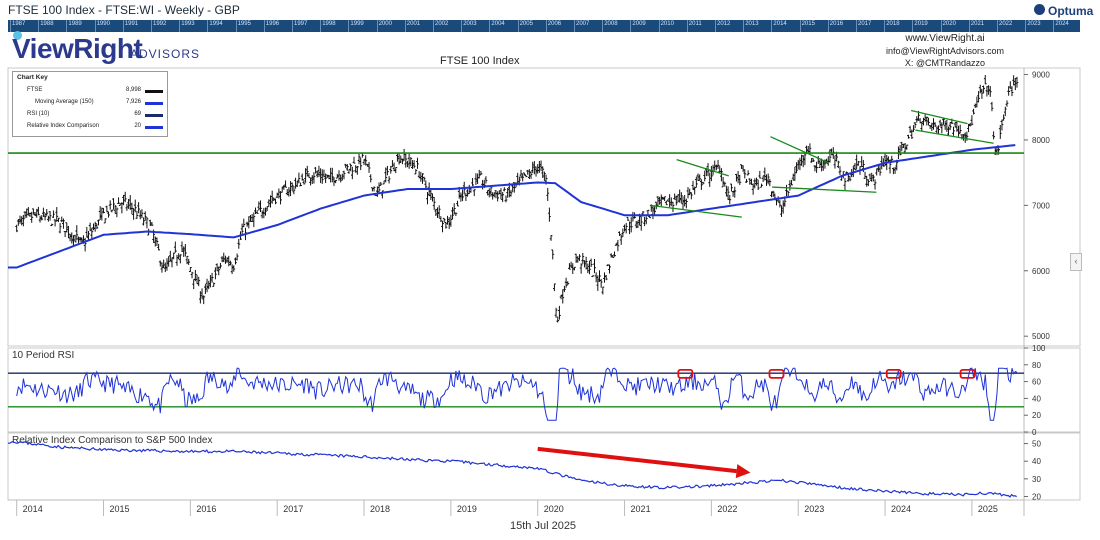 The width and height of the screenshot is (1100, 540). Describe the element at coordinates (272, 24) in the screenshot. I see `timeline-year-label: 1996` at that location.